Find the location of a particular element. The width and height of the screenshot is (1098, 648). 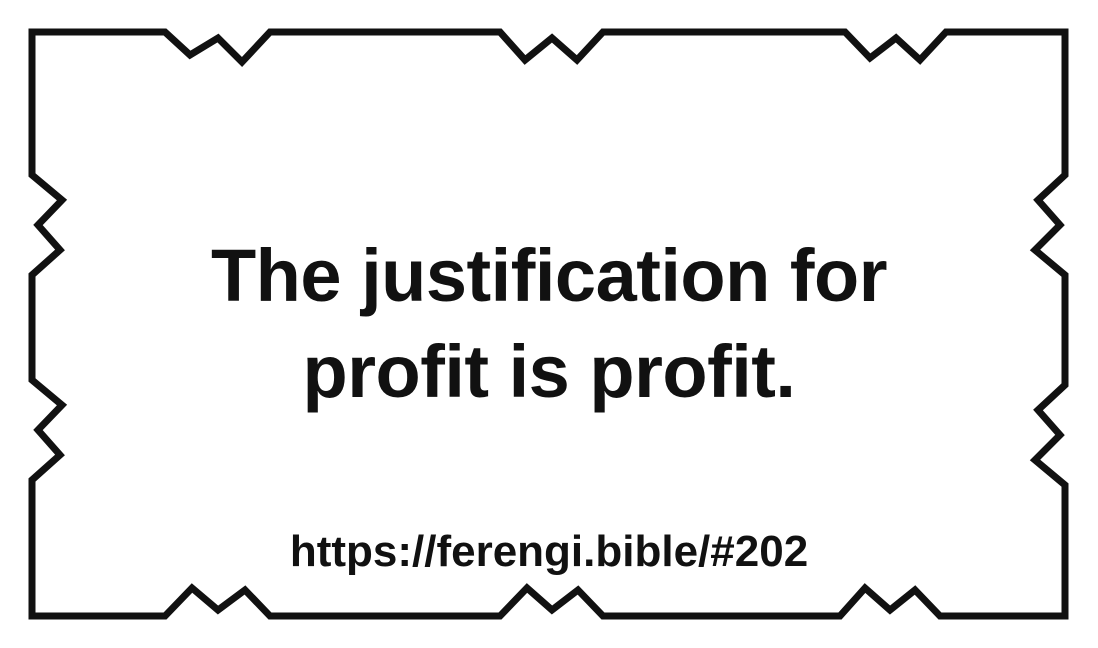

quote-line-1: The justification for is located at coordinates (549, 275).